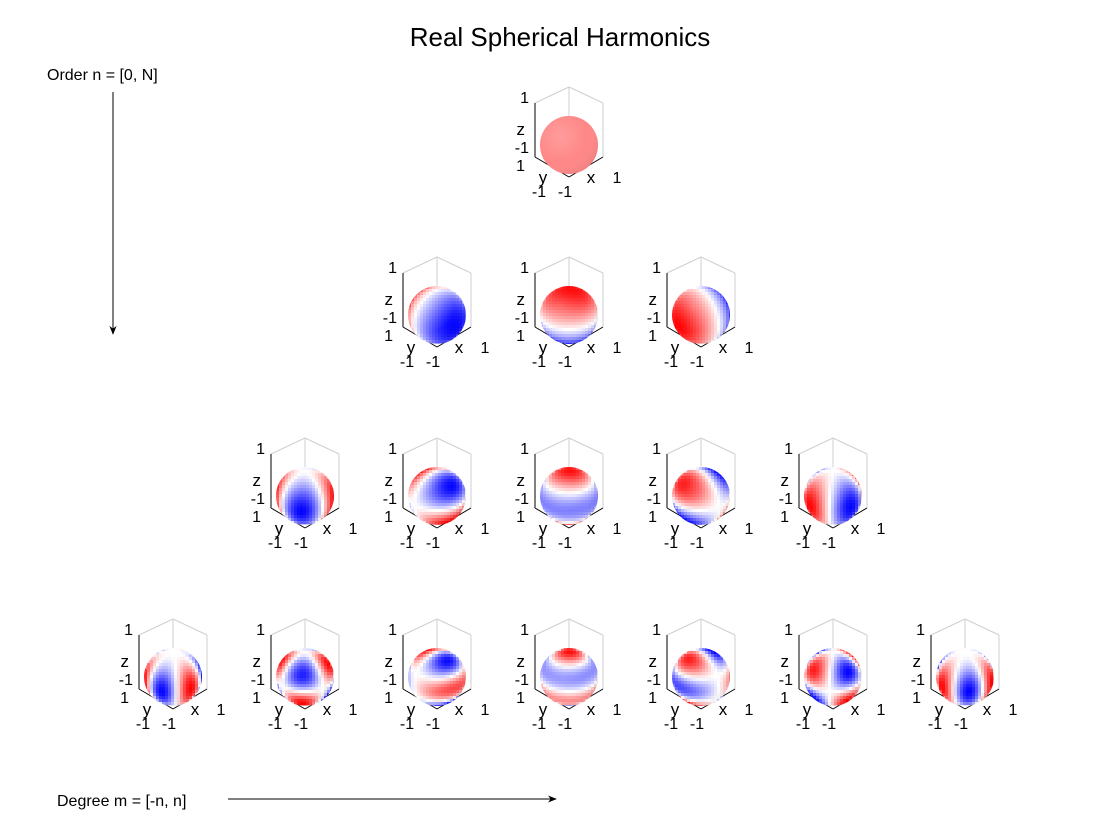  I want to click on figure-title: Real Spherical Harmonics, so click(560, 37).